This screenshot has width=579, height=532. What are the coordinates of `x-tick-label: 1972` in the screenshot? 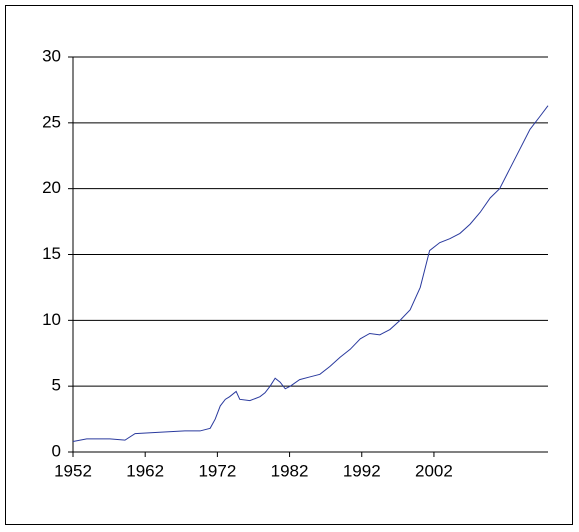 It's located at (217, 470).